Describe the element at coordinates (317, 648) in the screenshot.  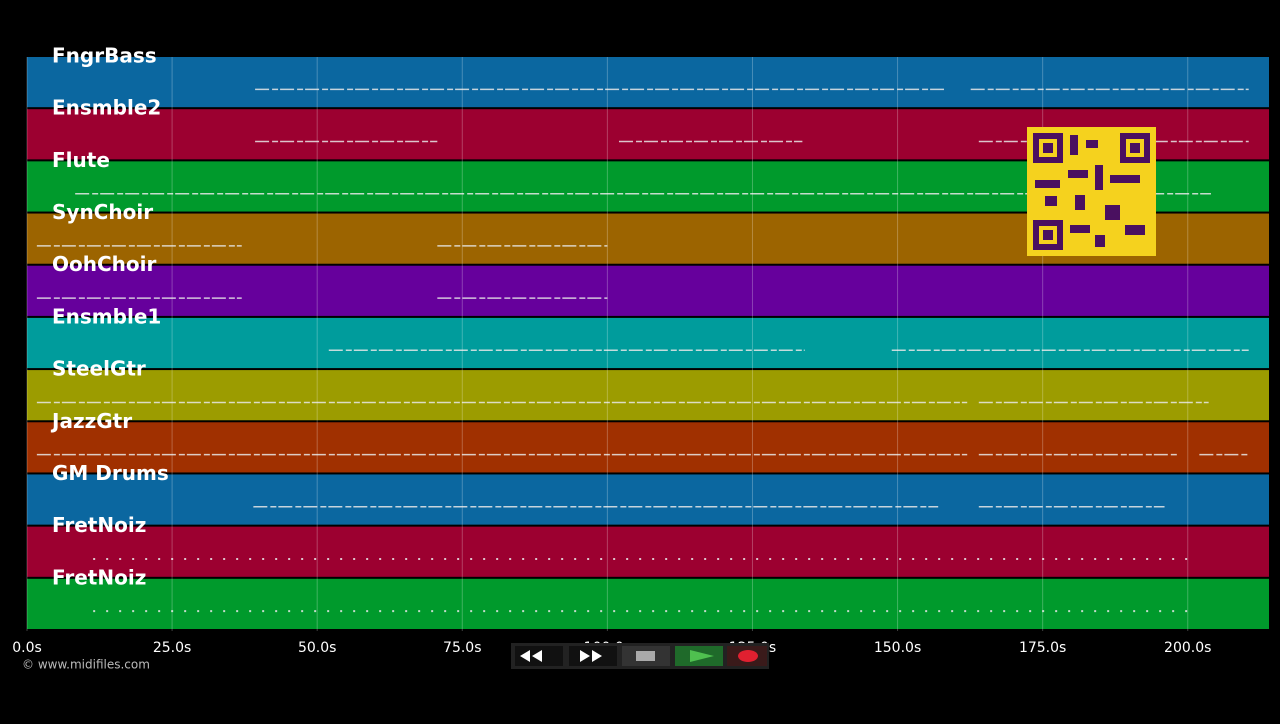
I see `x-tick-label: 50.0s` at that location.